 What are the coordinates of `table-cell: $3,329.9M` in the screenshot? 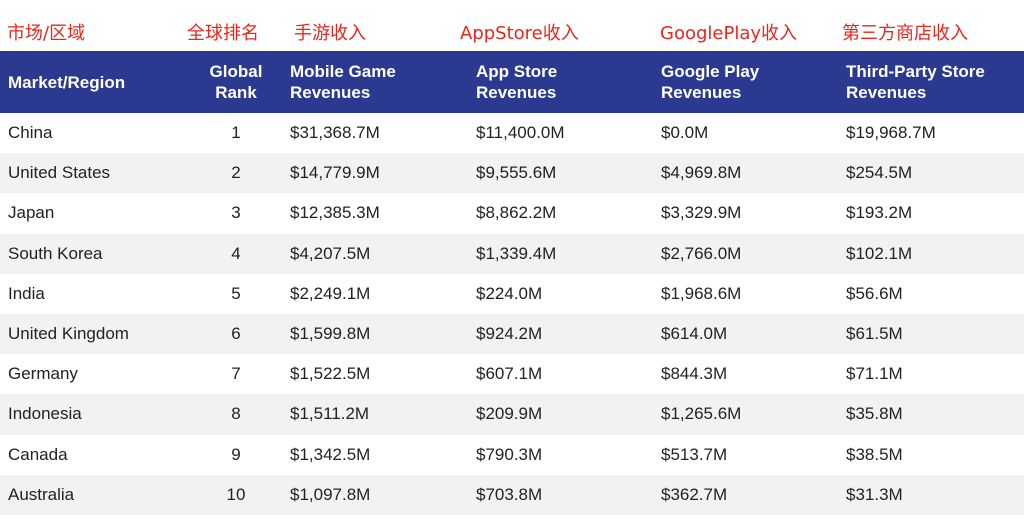 It's located at (701, 213).